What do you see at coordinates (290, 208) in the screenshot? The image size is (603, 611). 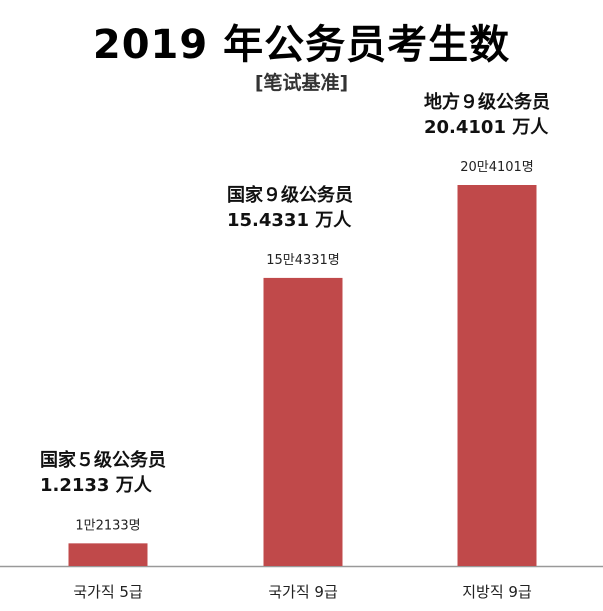 I see `annotation-category-2: 国家９级公务员 15.4331 万人` at bounding box center [290, 208].